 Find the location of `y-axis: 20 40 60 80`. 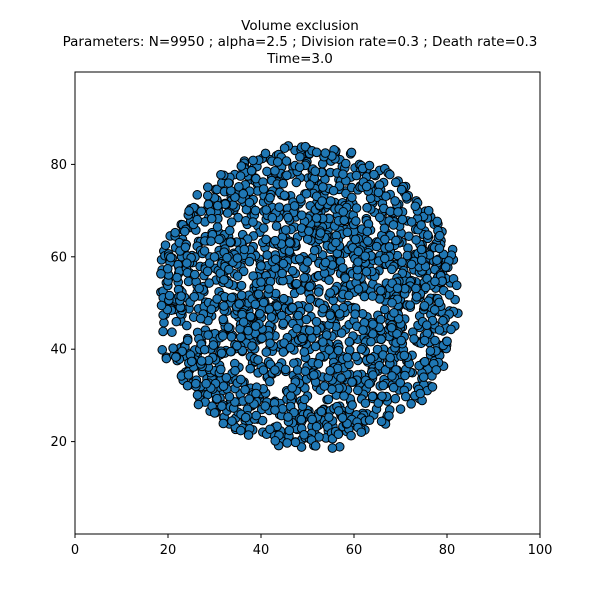

y-axis: 20 40 60 80 is located at coordinates (62, 304).